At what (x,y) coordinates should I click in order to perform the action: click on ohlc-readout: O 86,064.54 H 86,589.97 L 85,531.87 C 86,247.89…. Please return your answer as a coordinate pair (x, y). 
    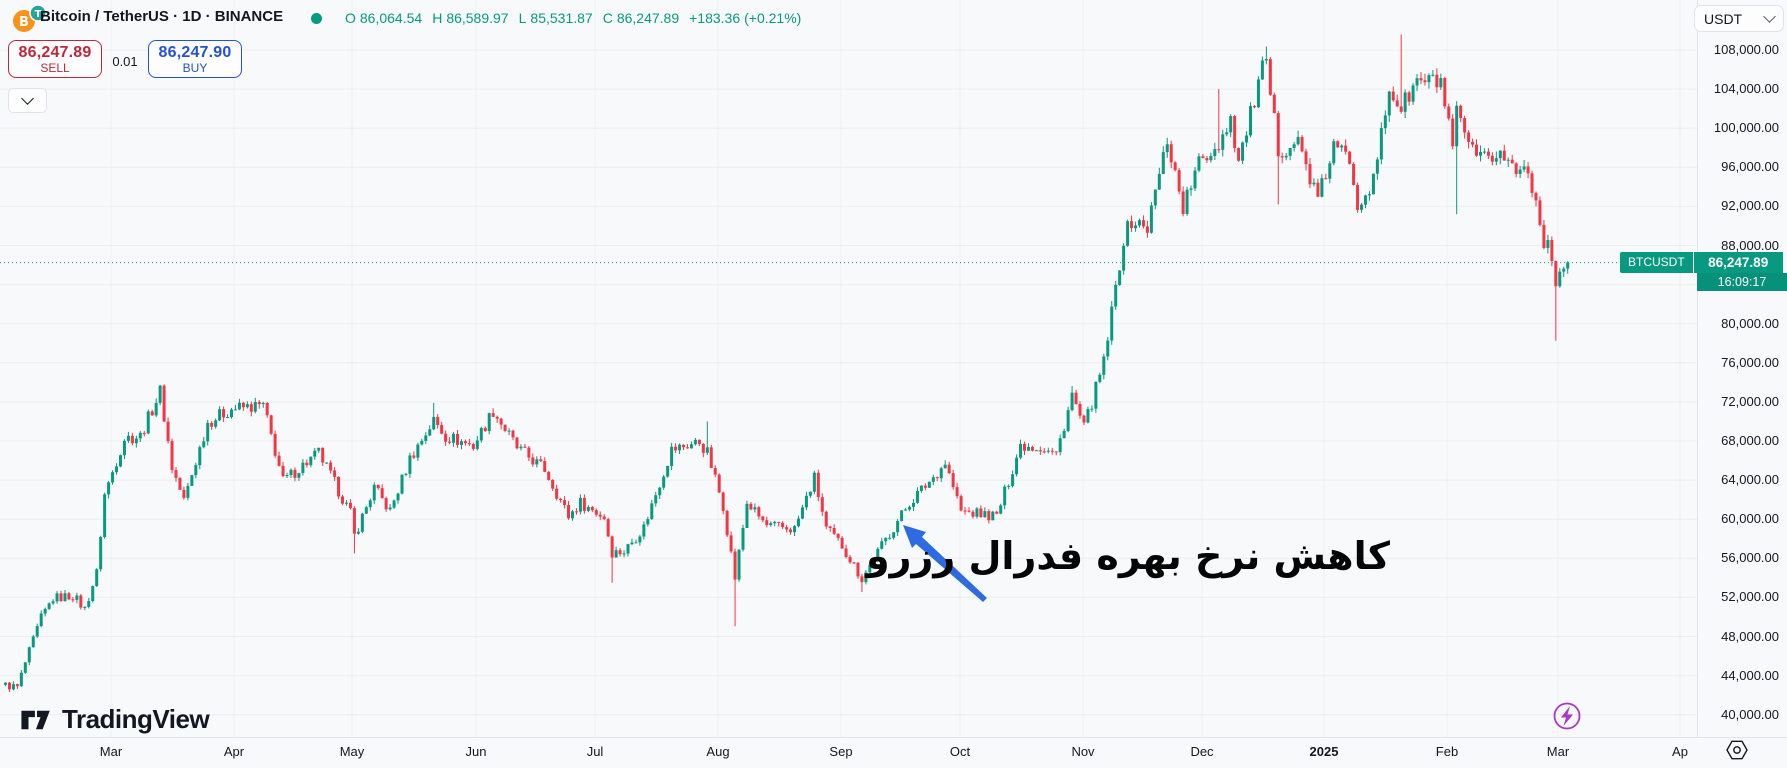
    Looking at the image, I should click on (575, 18).